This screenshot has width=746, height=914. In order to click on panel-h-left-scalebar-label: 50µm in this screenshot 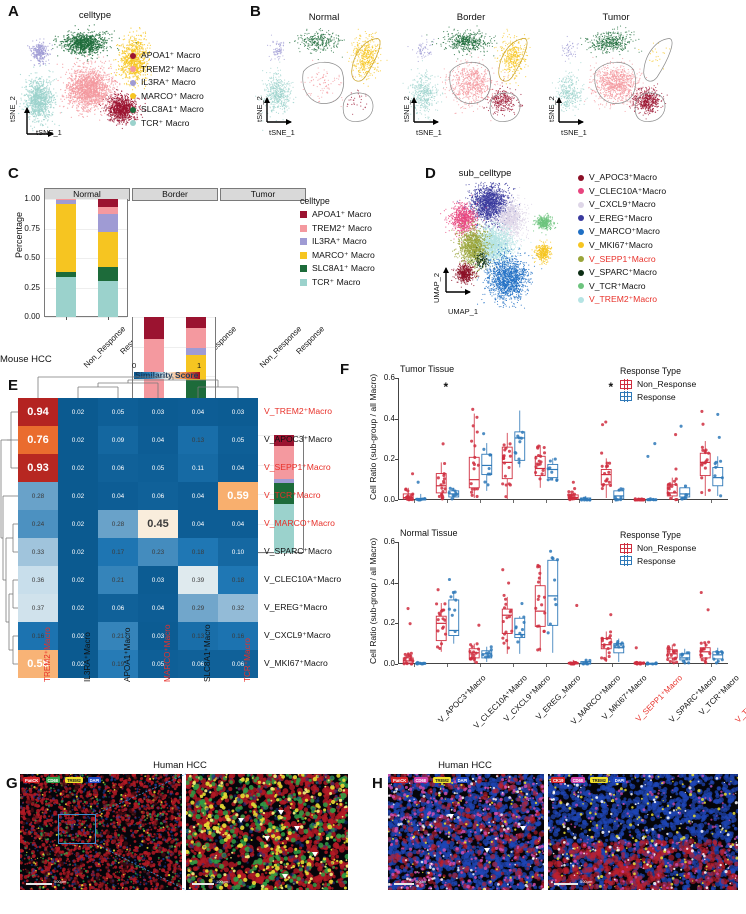, I will do `click(421, 881)`.